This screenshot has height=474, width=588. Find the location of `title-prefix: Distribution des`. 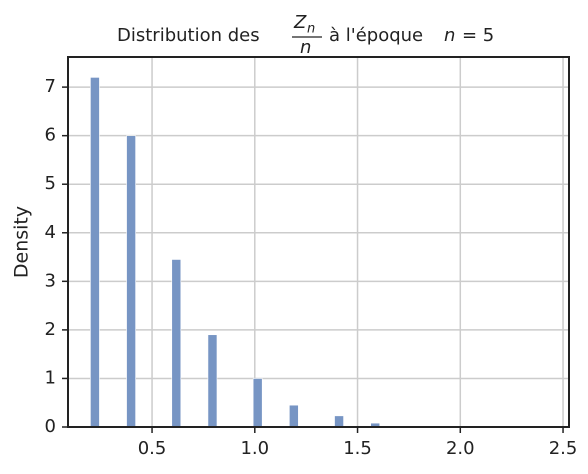

title-prefix: Distribution des is located at coordinates (188, 35).